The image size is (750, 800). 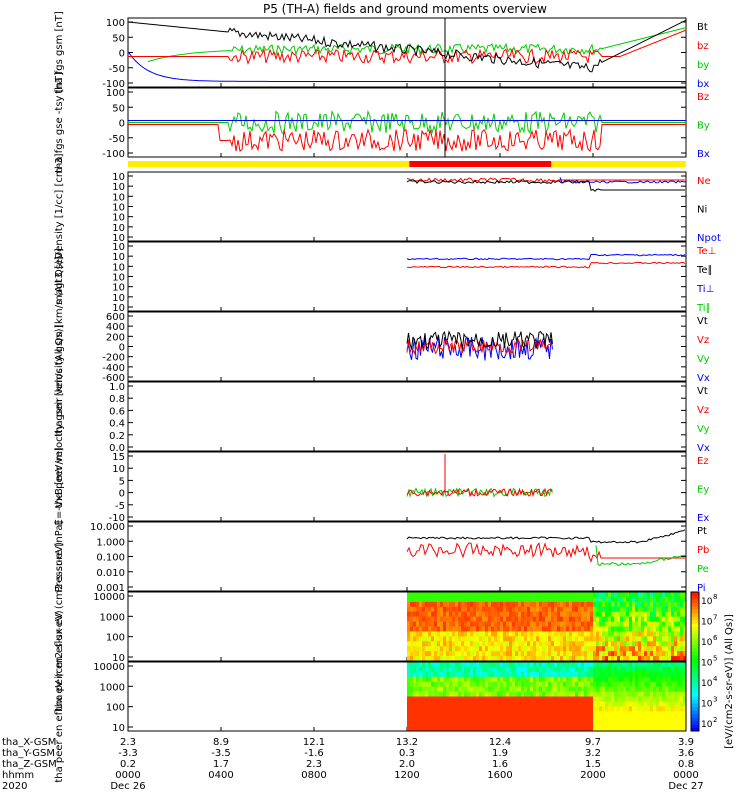 I want to click on panel-ylabel: Pressure [nPa], so click(x=59, y=557).